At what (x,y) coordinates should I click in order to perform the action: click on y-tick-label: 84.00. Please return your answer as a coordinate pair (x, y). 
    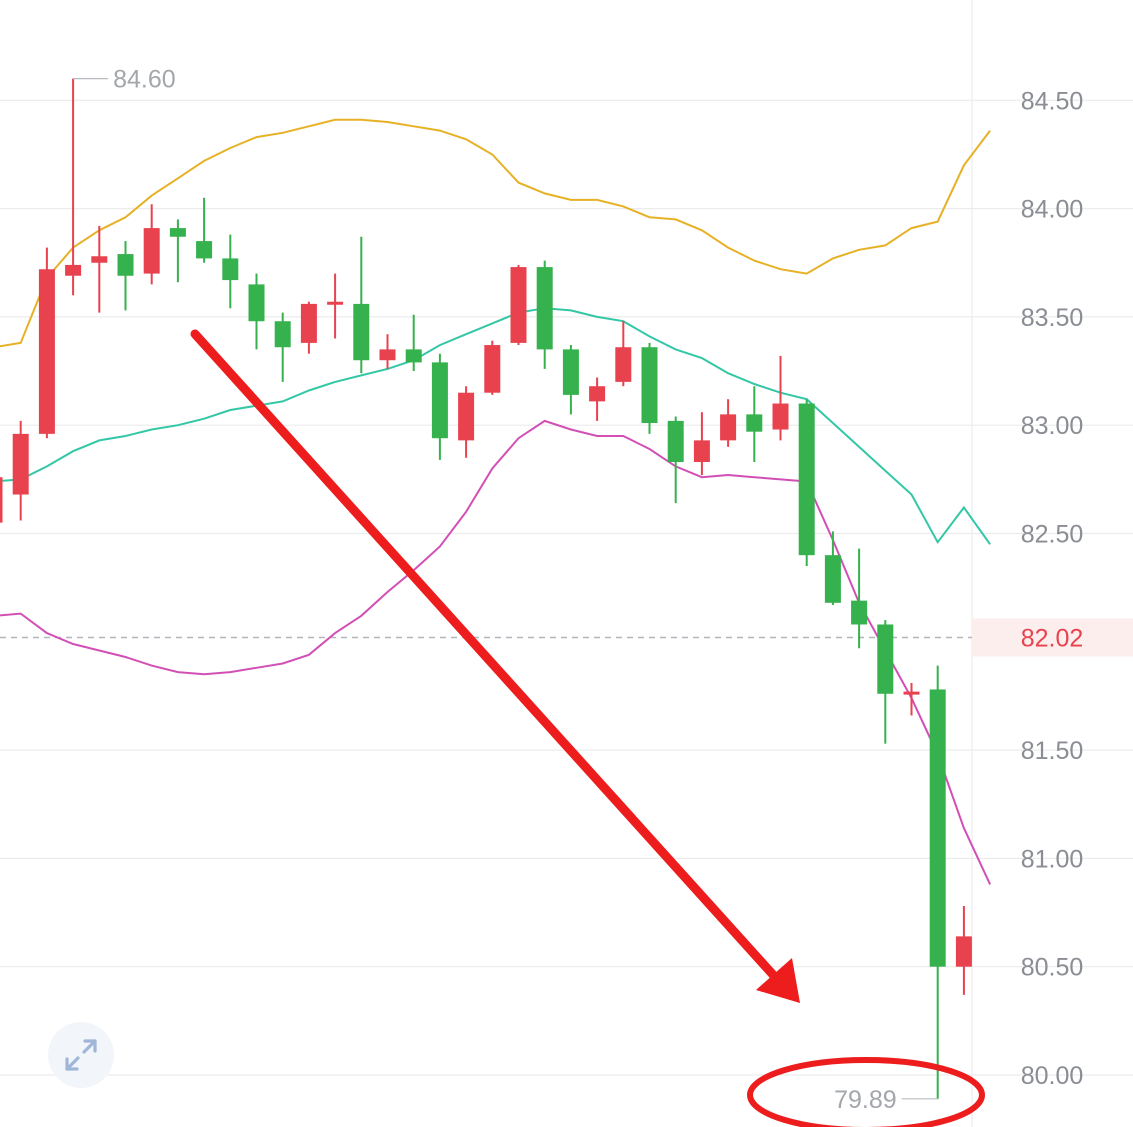
    Looking at the image, I should click on (1052, 210).